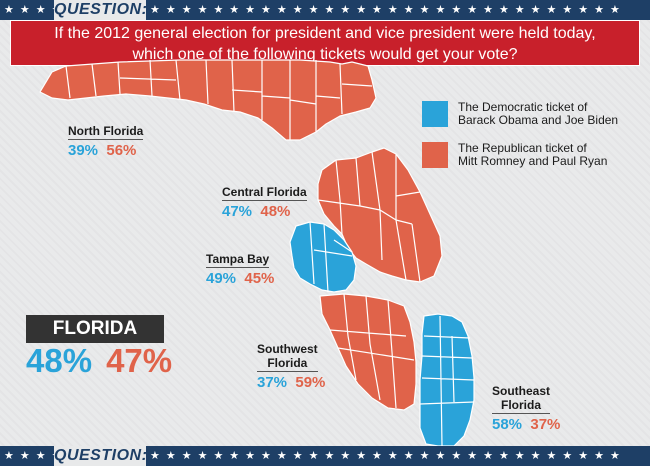 The width and height of the screenshot is (650, 466). I want to click on tampa-bay-romney-pct: 45%, so click(259, 278).